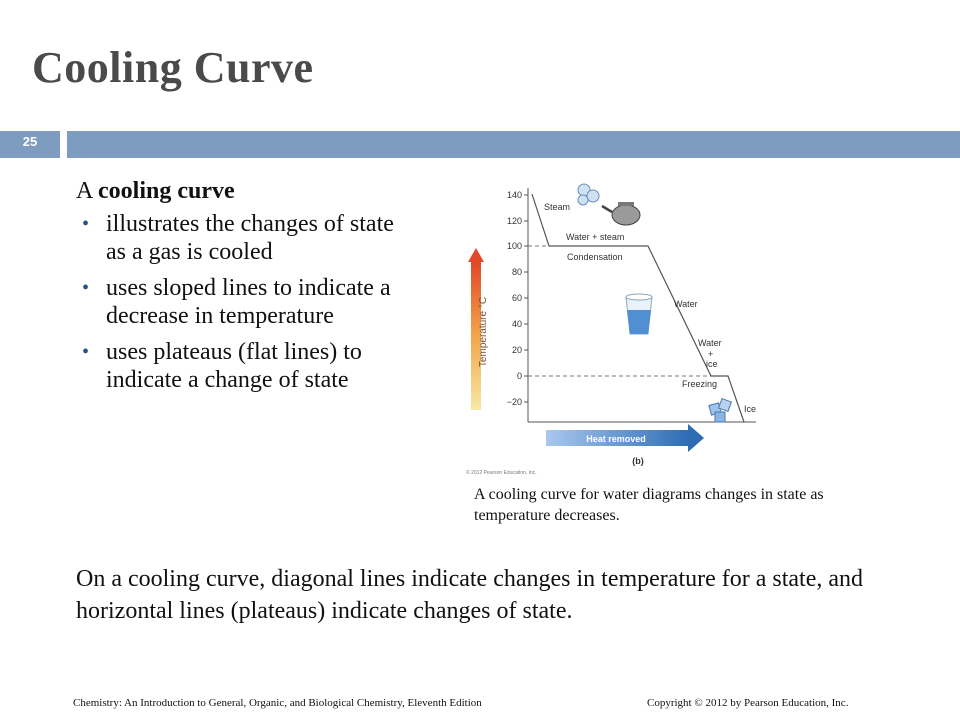 Image resolution: width=960 pixels, height=720 pixels. I want to click on header-band, so click(480, 144).